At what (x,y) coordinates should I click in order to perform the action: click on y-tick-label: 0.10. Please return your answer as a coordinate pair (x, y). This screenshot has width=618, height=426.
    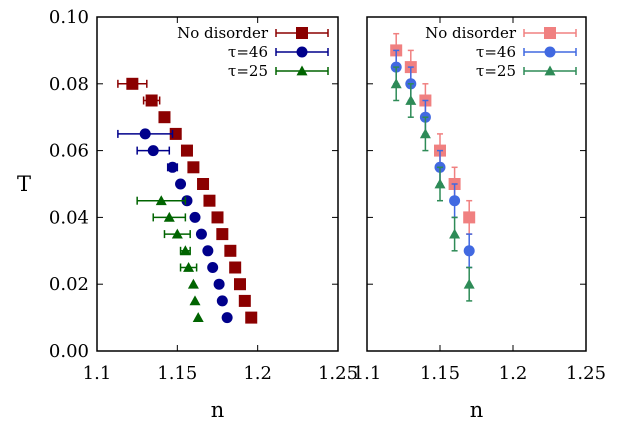
    Looking at the image, I should click on (69, 17).